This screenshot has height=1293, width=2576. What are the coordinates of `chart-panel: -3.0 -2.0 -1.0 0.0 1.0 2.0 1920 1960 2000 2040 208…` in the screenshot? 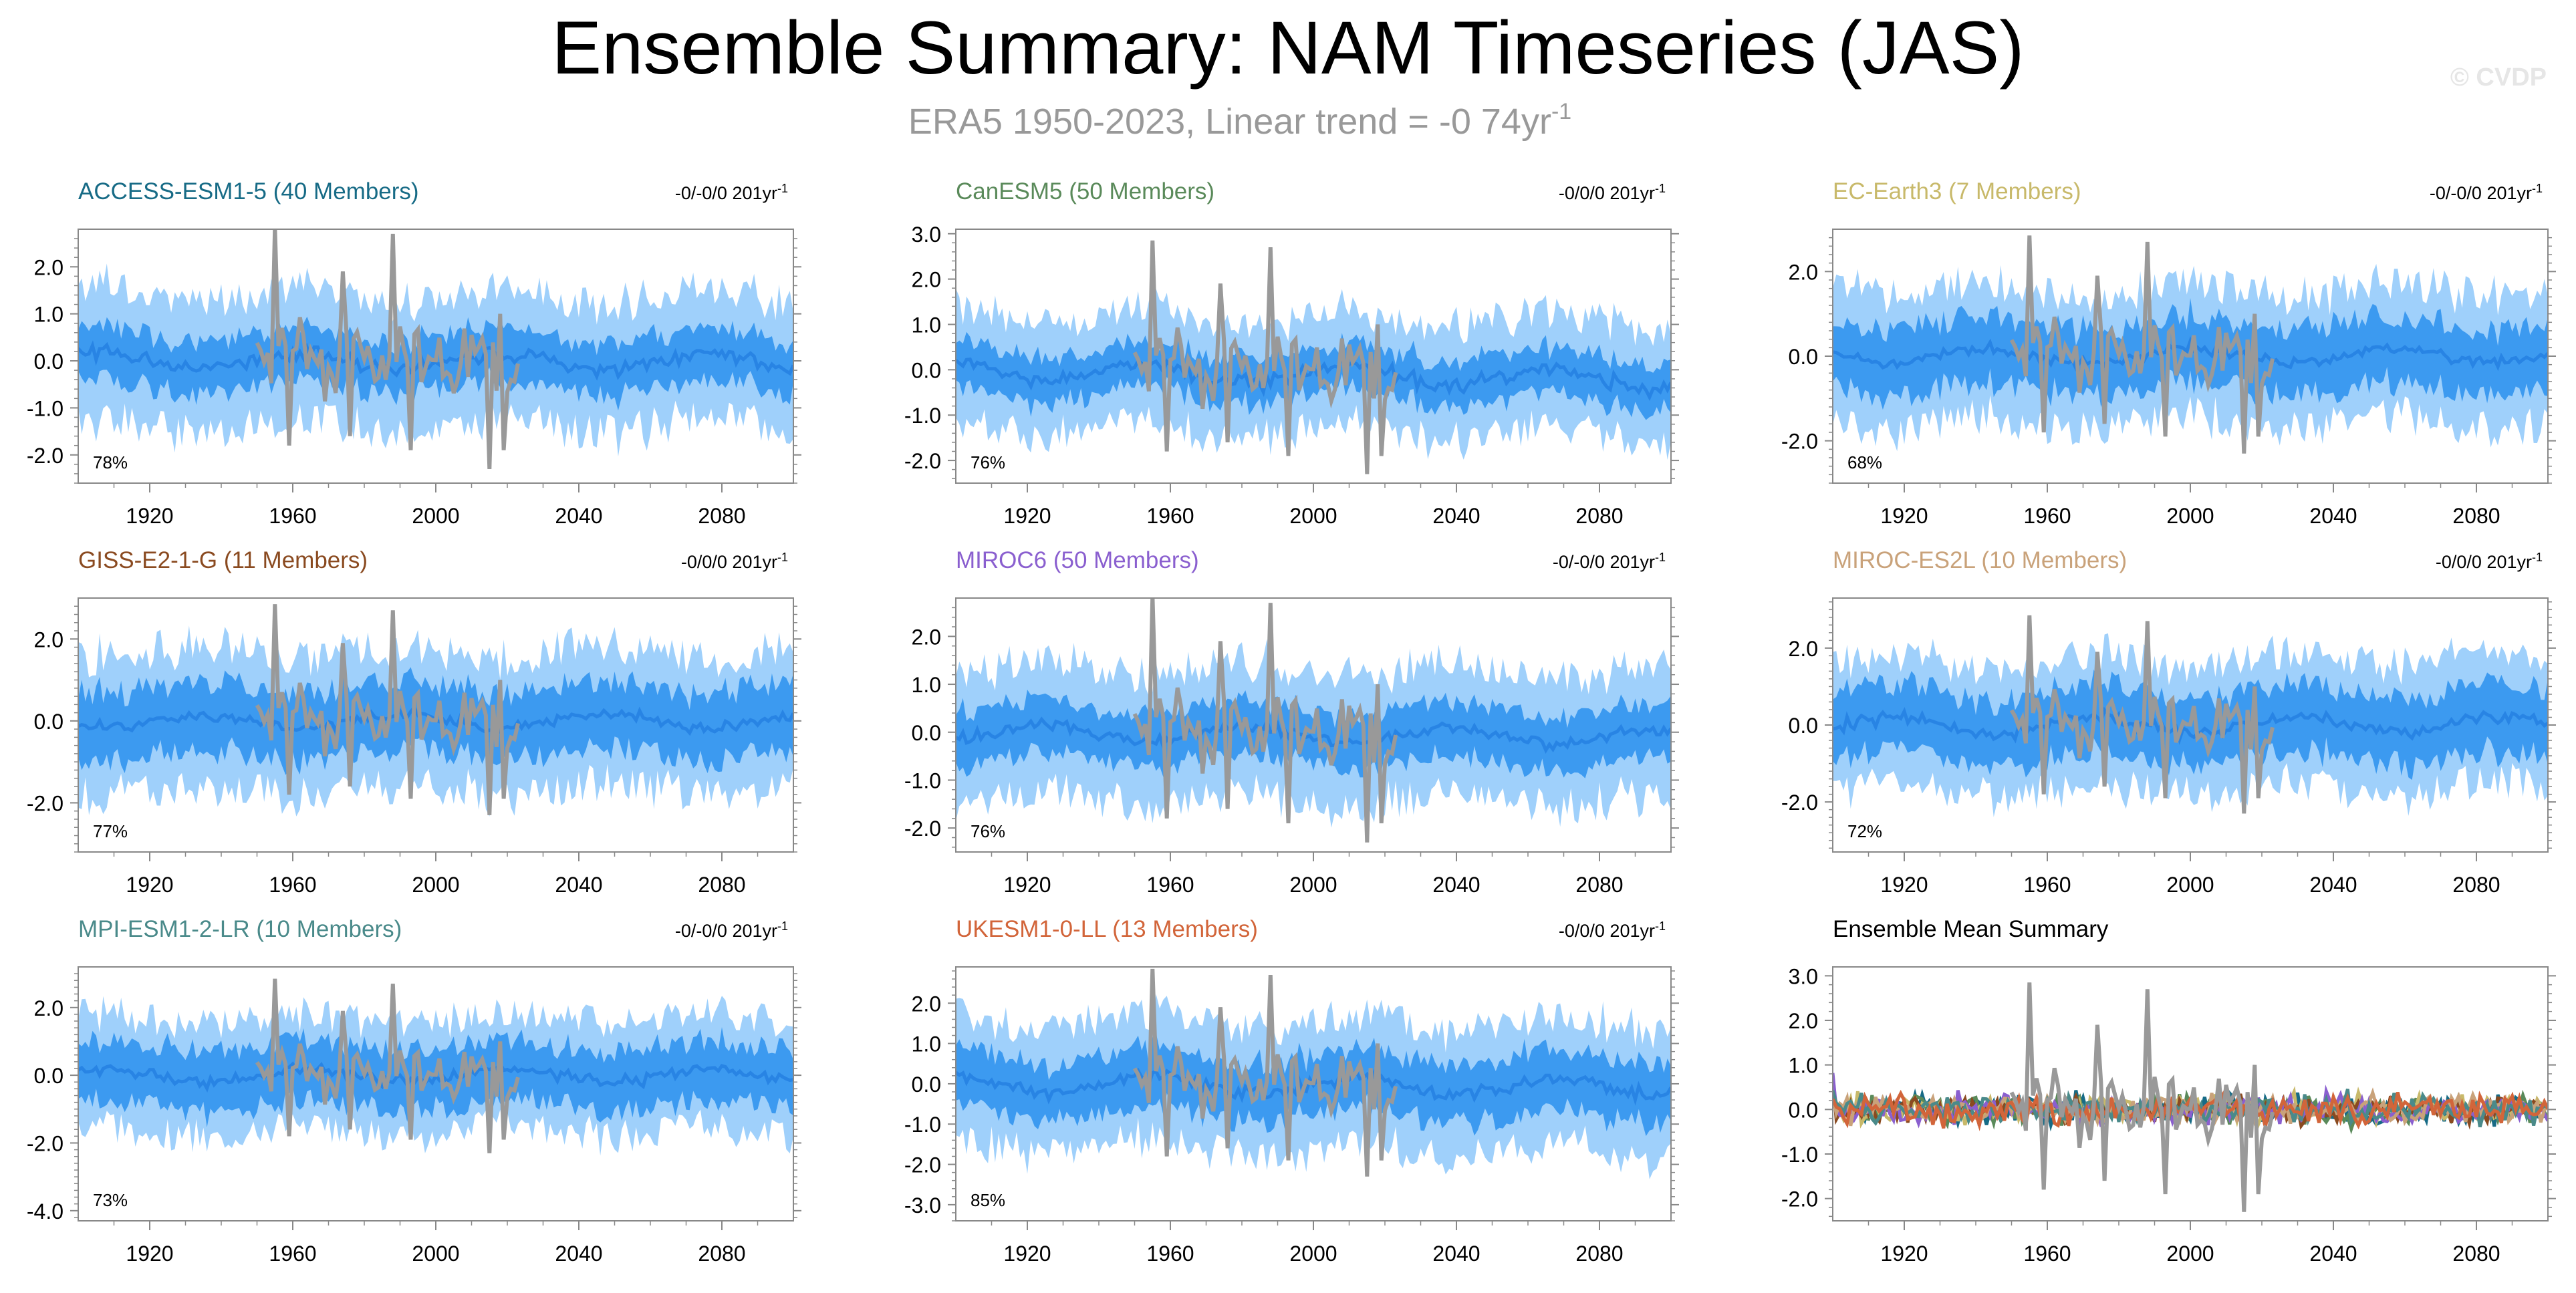 It's located at (1291, 1091).